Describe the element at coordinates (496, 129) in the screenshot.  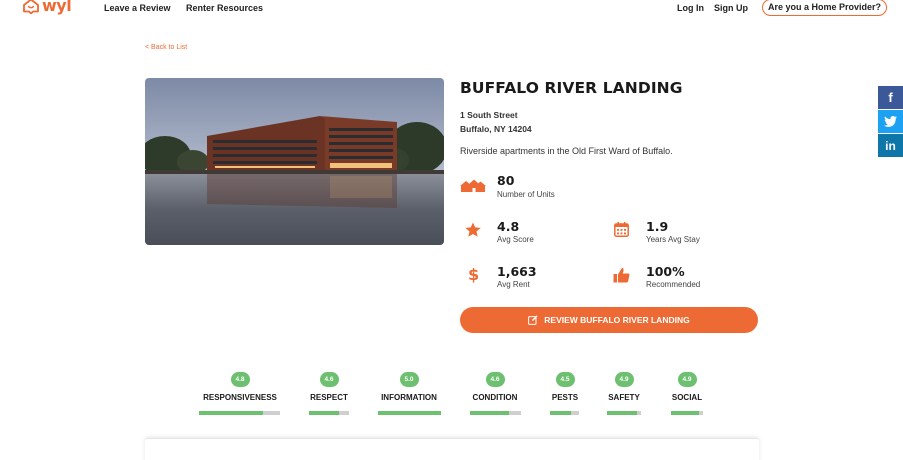
I see `address-line2: Buffalo, NY 14204` at that location.